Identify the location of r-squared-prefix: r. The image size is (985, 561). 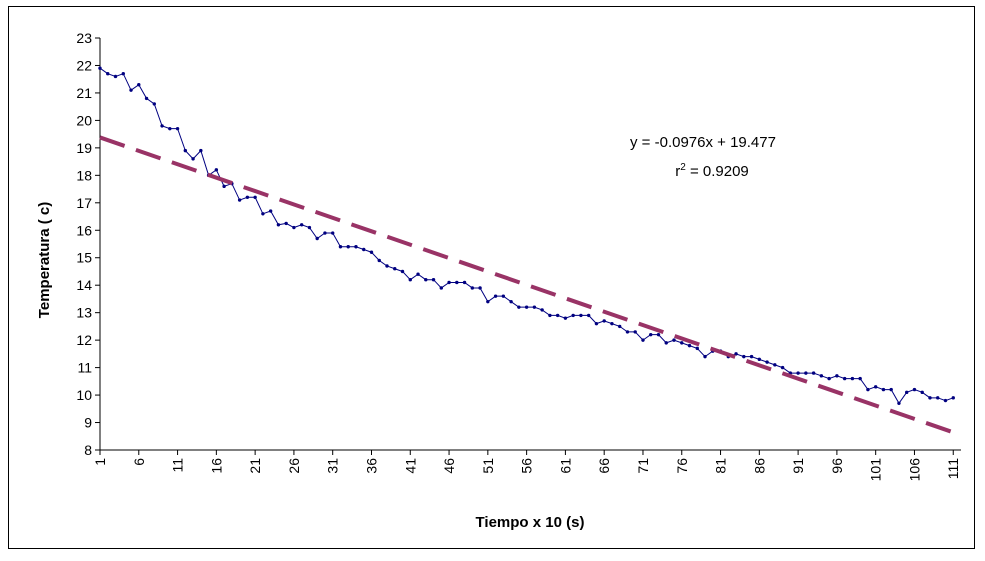
(677, 171).